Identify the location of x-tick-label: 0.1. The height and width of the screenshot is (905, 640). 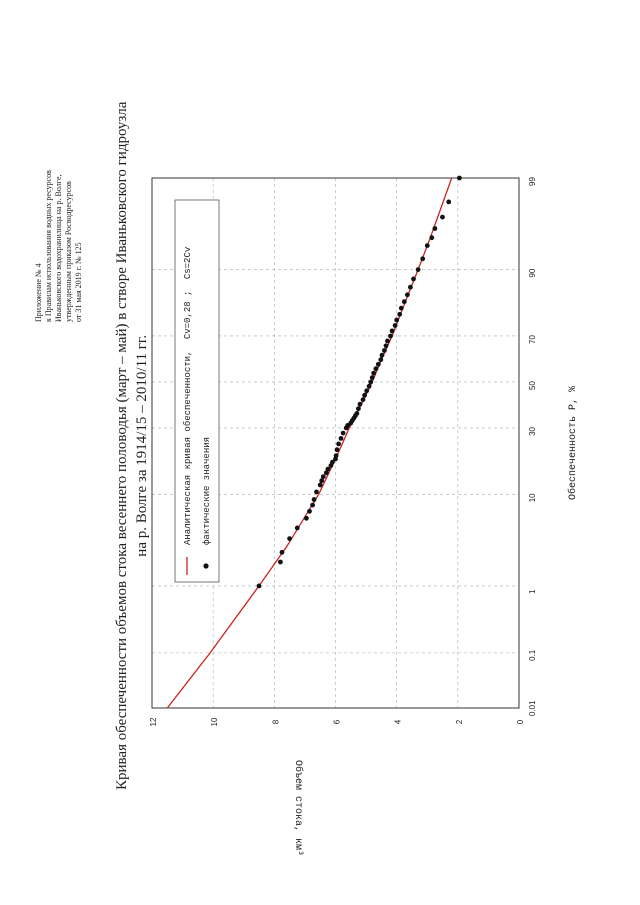
(532, 655).